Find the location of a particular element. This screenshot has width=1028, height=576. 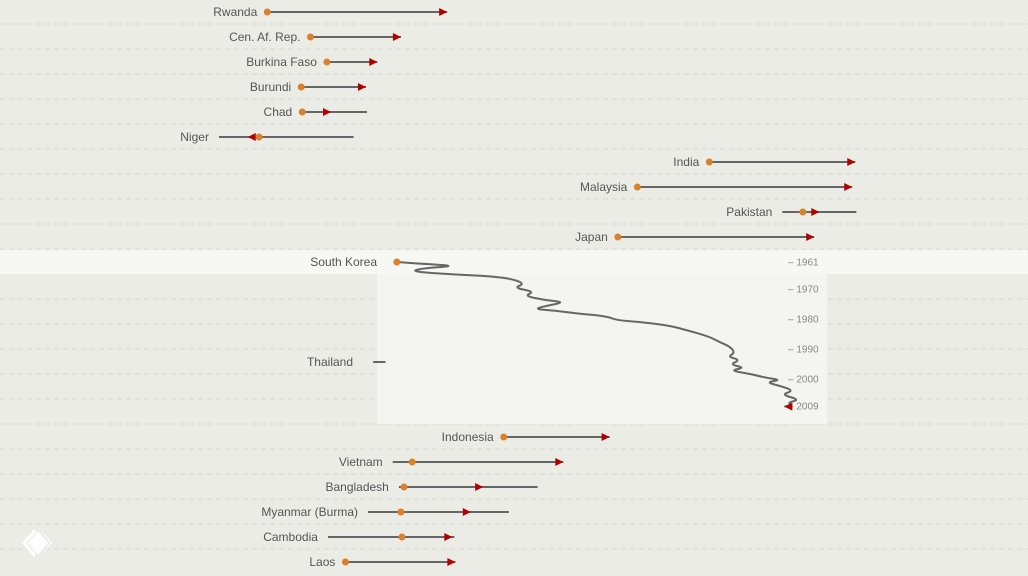

year-tick-label: – 2000 is located at coordinates (803, 380).